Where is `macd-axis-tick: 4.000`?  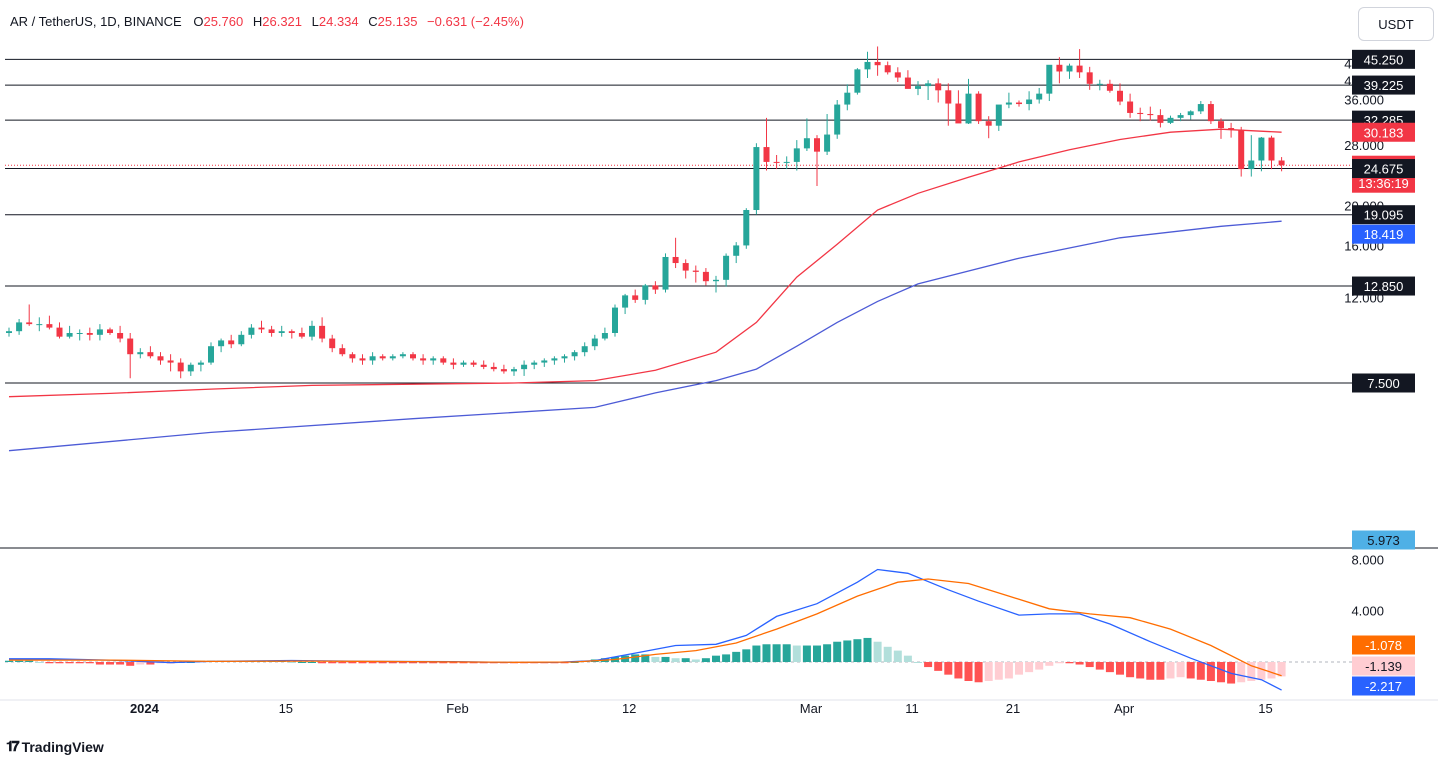
macd-axis-tick: 4.000 is located at coordinates (1367, 610).